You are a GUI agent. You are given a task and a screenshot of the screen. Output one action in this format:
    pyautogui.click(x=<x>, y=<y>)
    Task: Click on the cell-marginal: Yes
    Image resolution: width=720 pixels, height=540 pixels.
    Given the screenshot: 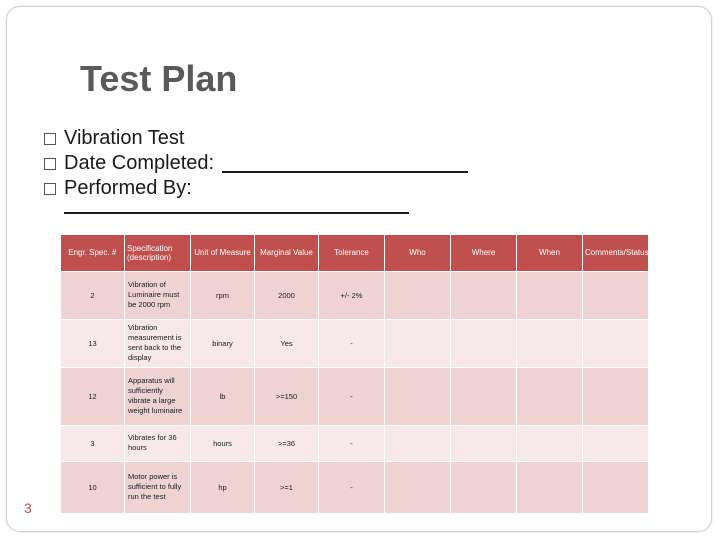 What is the action you would take?
    pyautogui.click(x=286, y=343)
    